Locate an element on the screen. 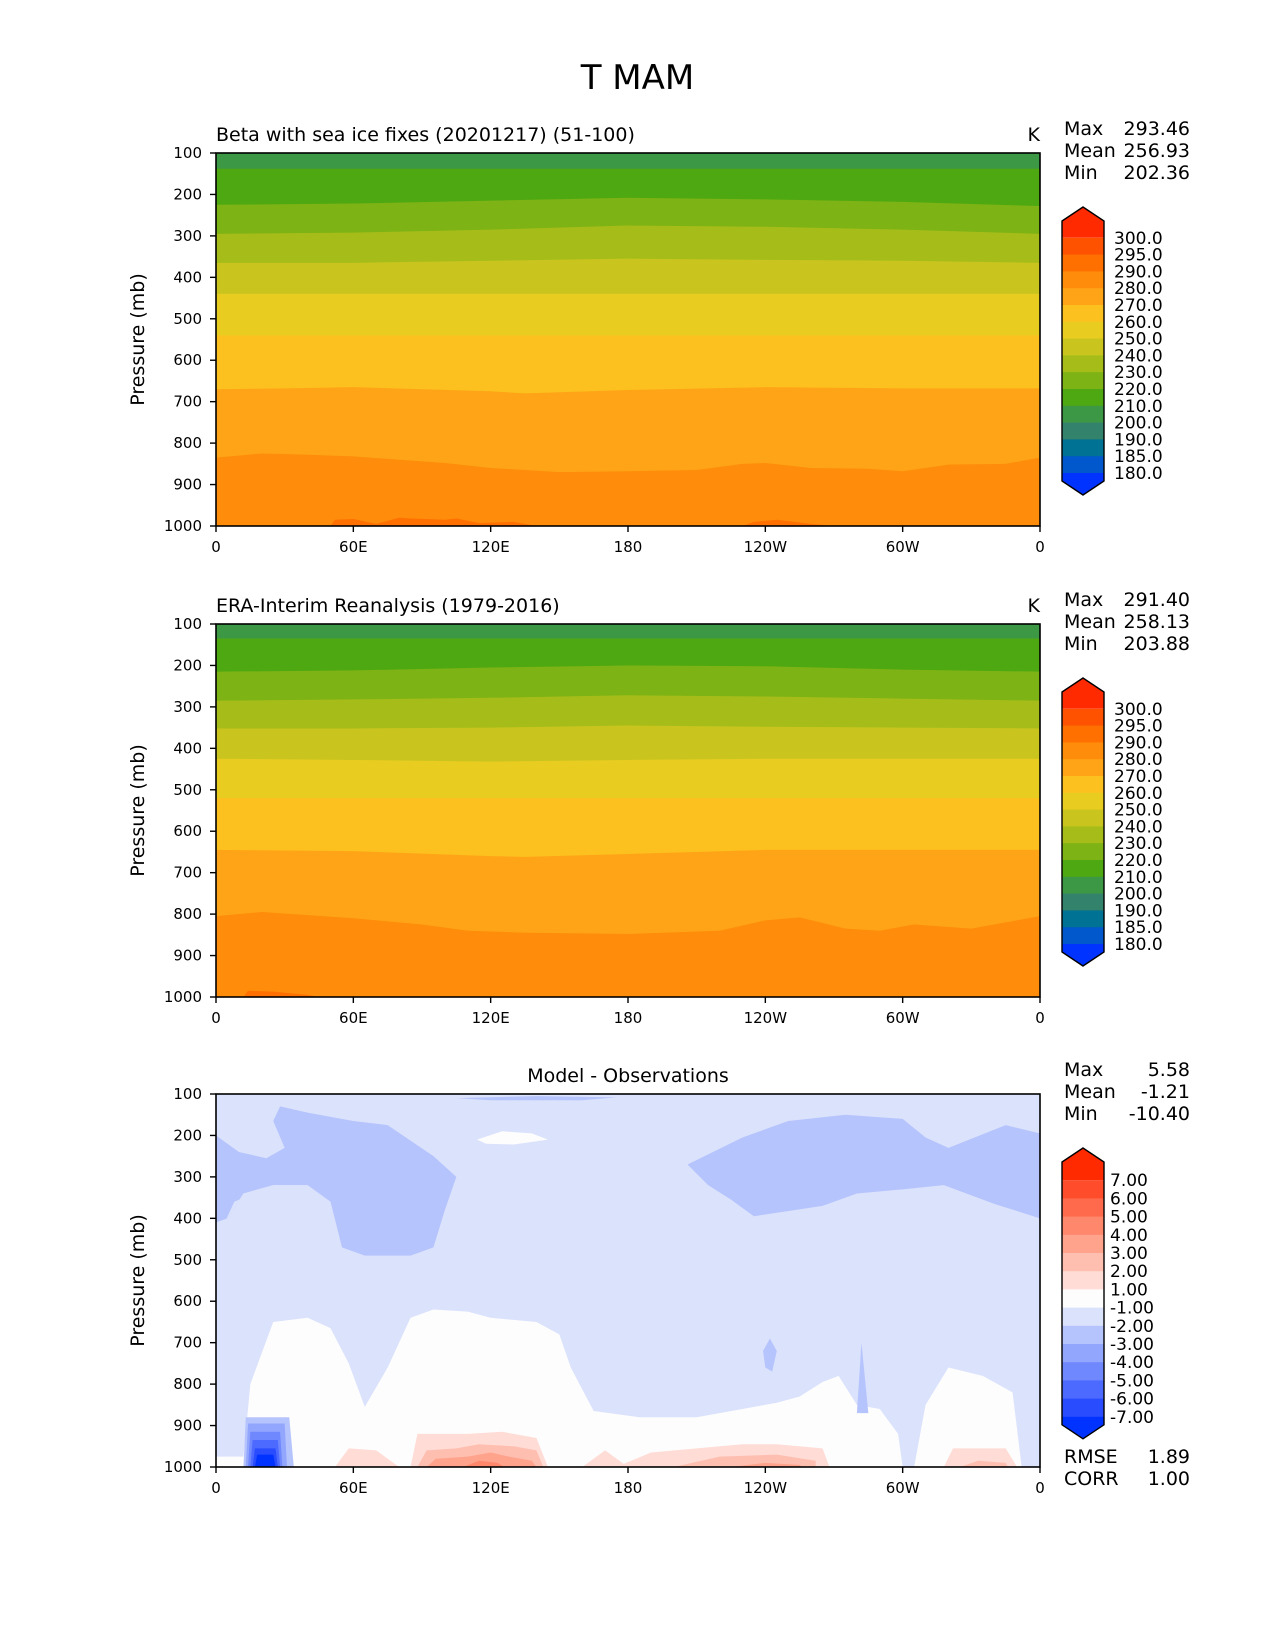 This screenshot has height=1650, width=1275. stat-value: 202.36 is located at coordinates (1157, 173).